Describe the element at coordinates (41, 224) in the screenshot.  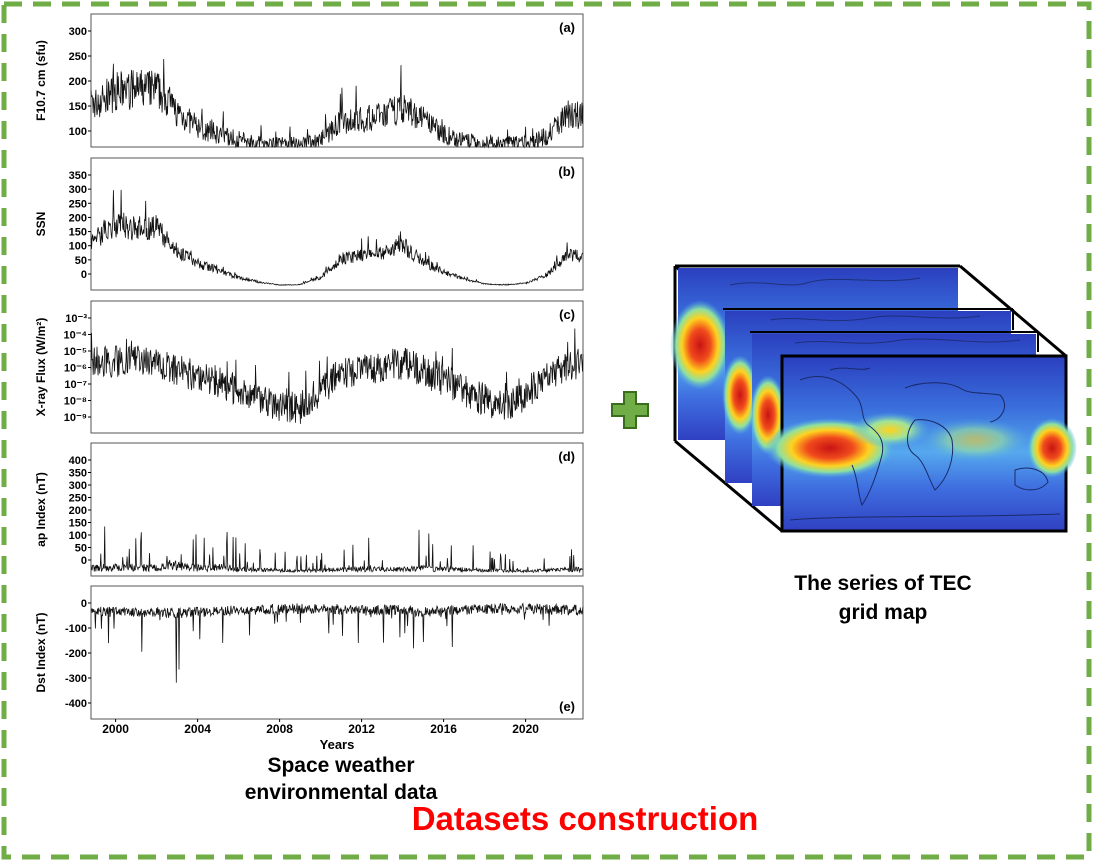
I see `y-axis-label: SSN` at that location.